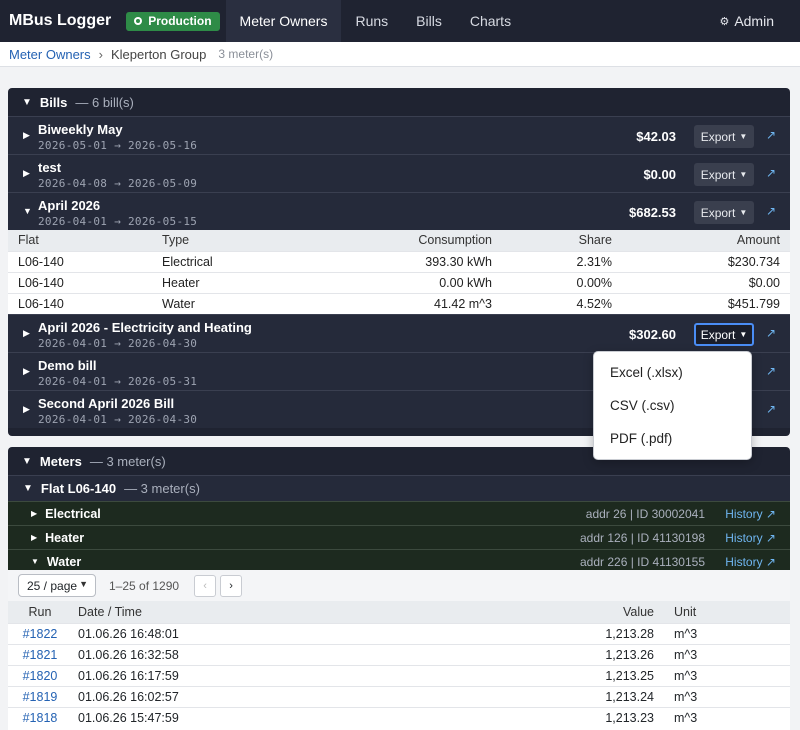 This screenshot has height=730, width=800. I want to click on cell-consumption: 393.30 kWh, so click(402, 261).